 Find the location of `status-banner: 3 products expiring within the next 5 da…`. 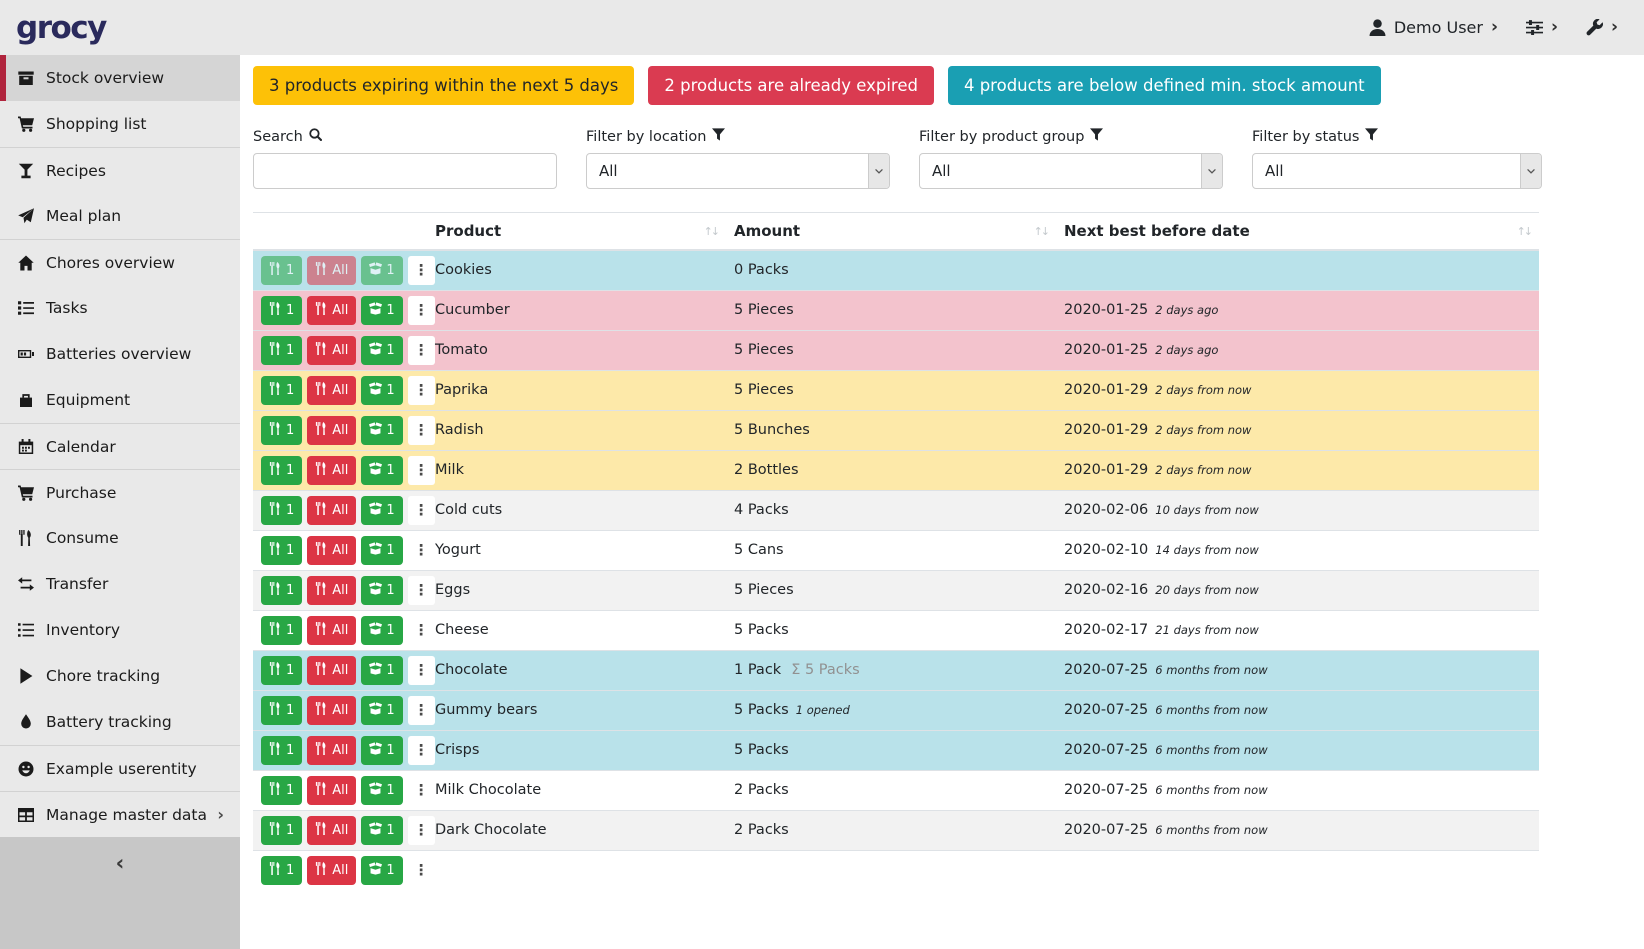

status-banner: 3 products expiring within the next 5 da… is located at coordinates (444, 85).